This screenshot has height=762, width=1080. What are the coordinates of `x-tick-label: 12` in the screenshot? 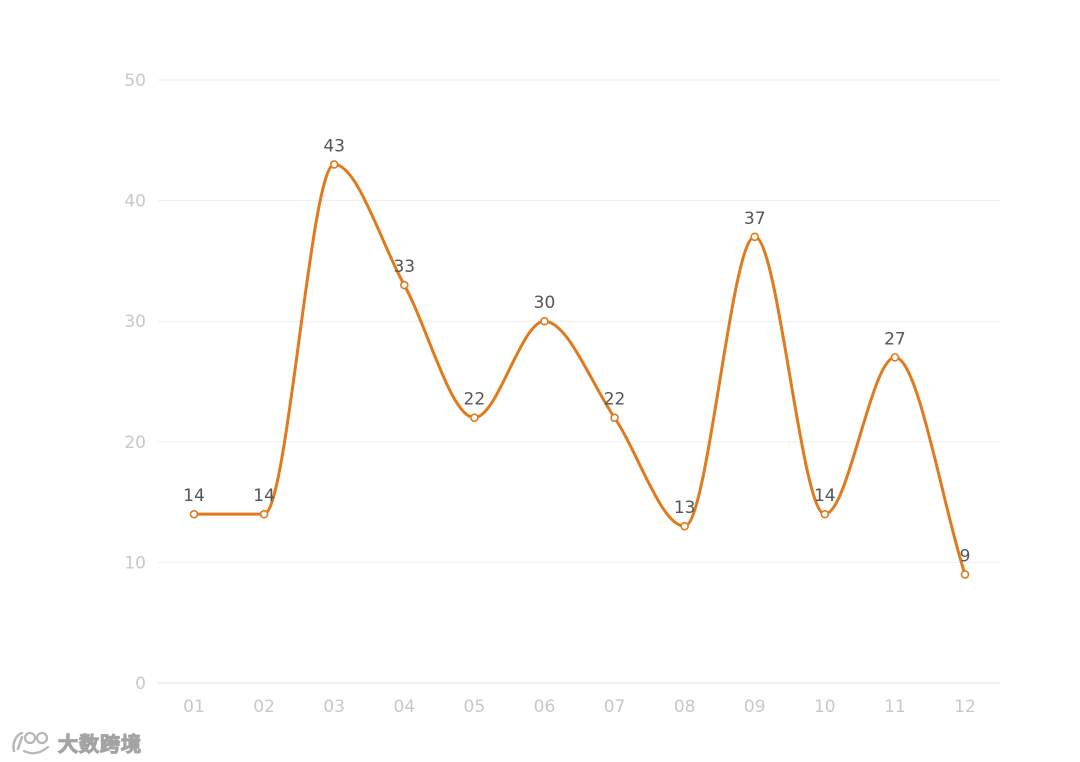 It's located at (965, 707).